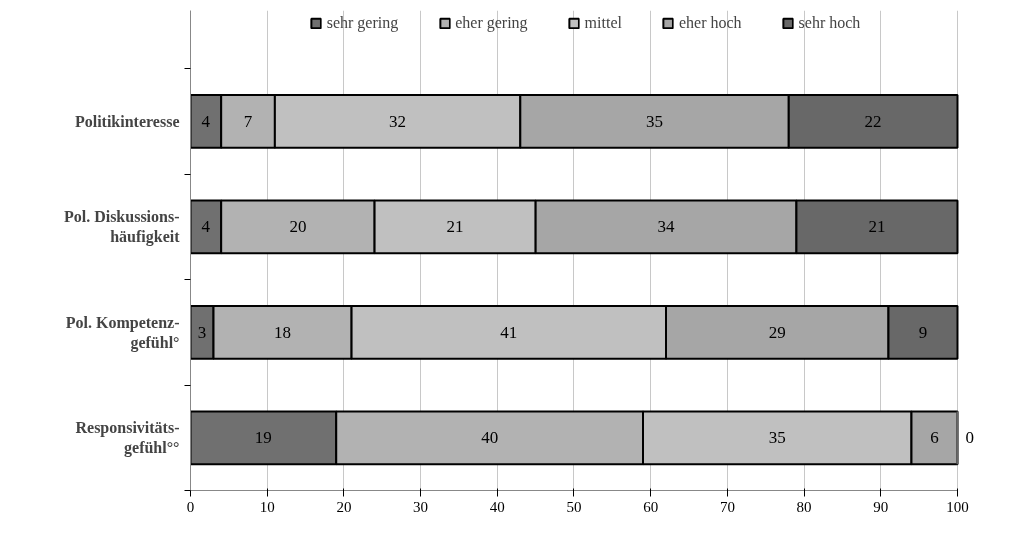 This screenshot has width=1022, height=539. I want to click on x-tick-label: 80, so click(804, 506).